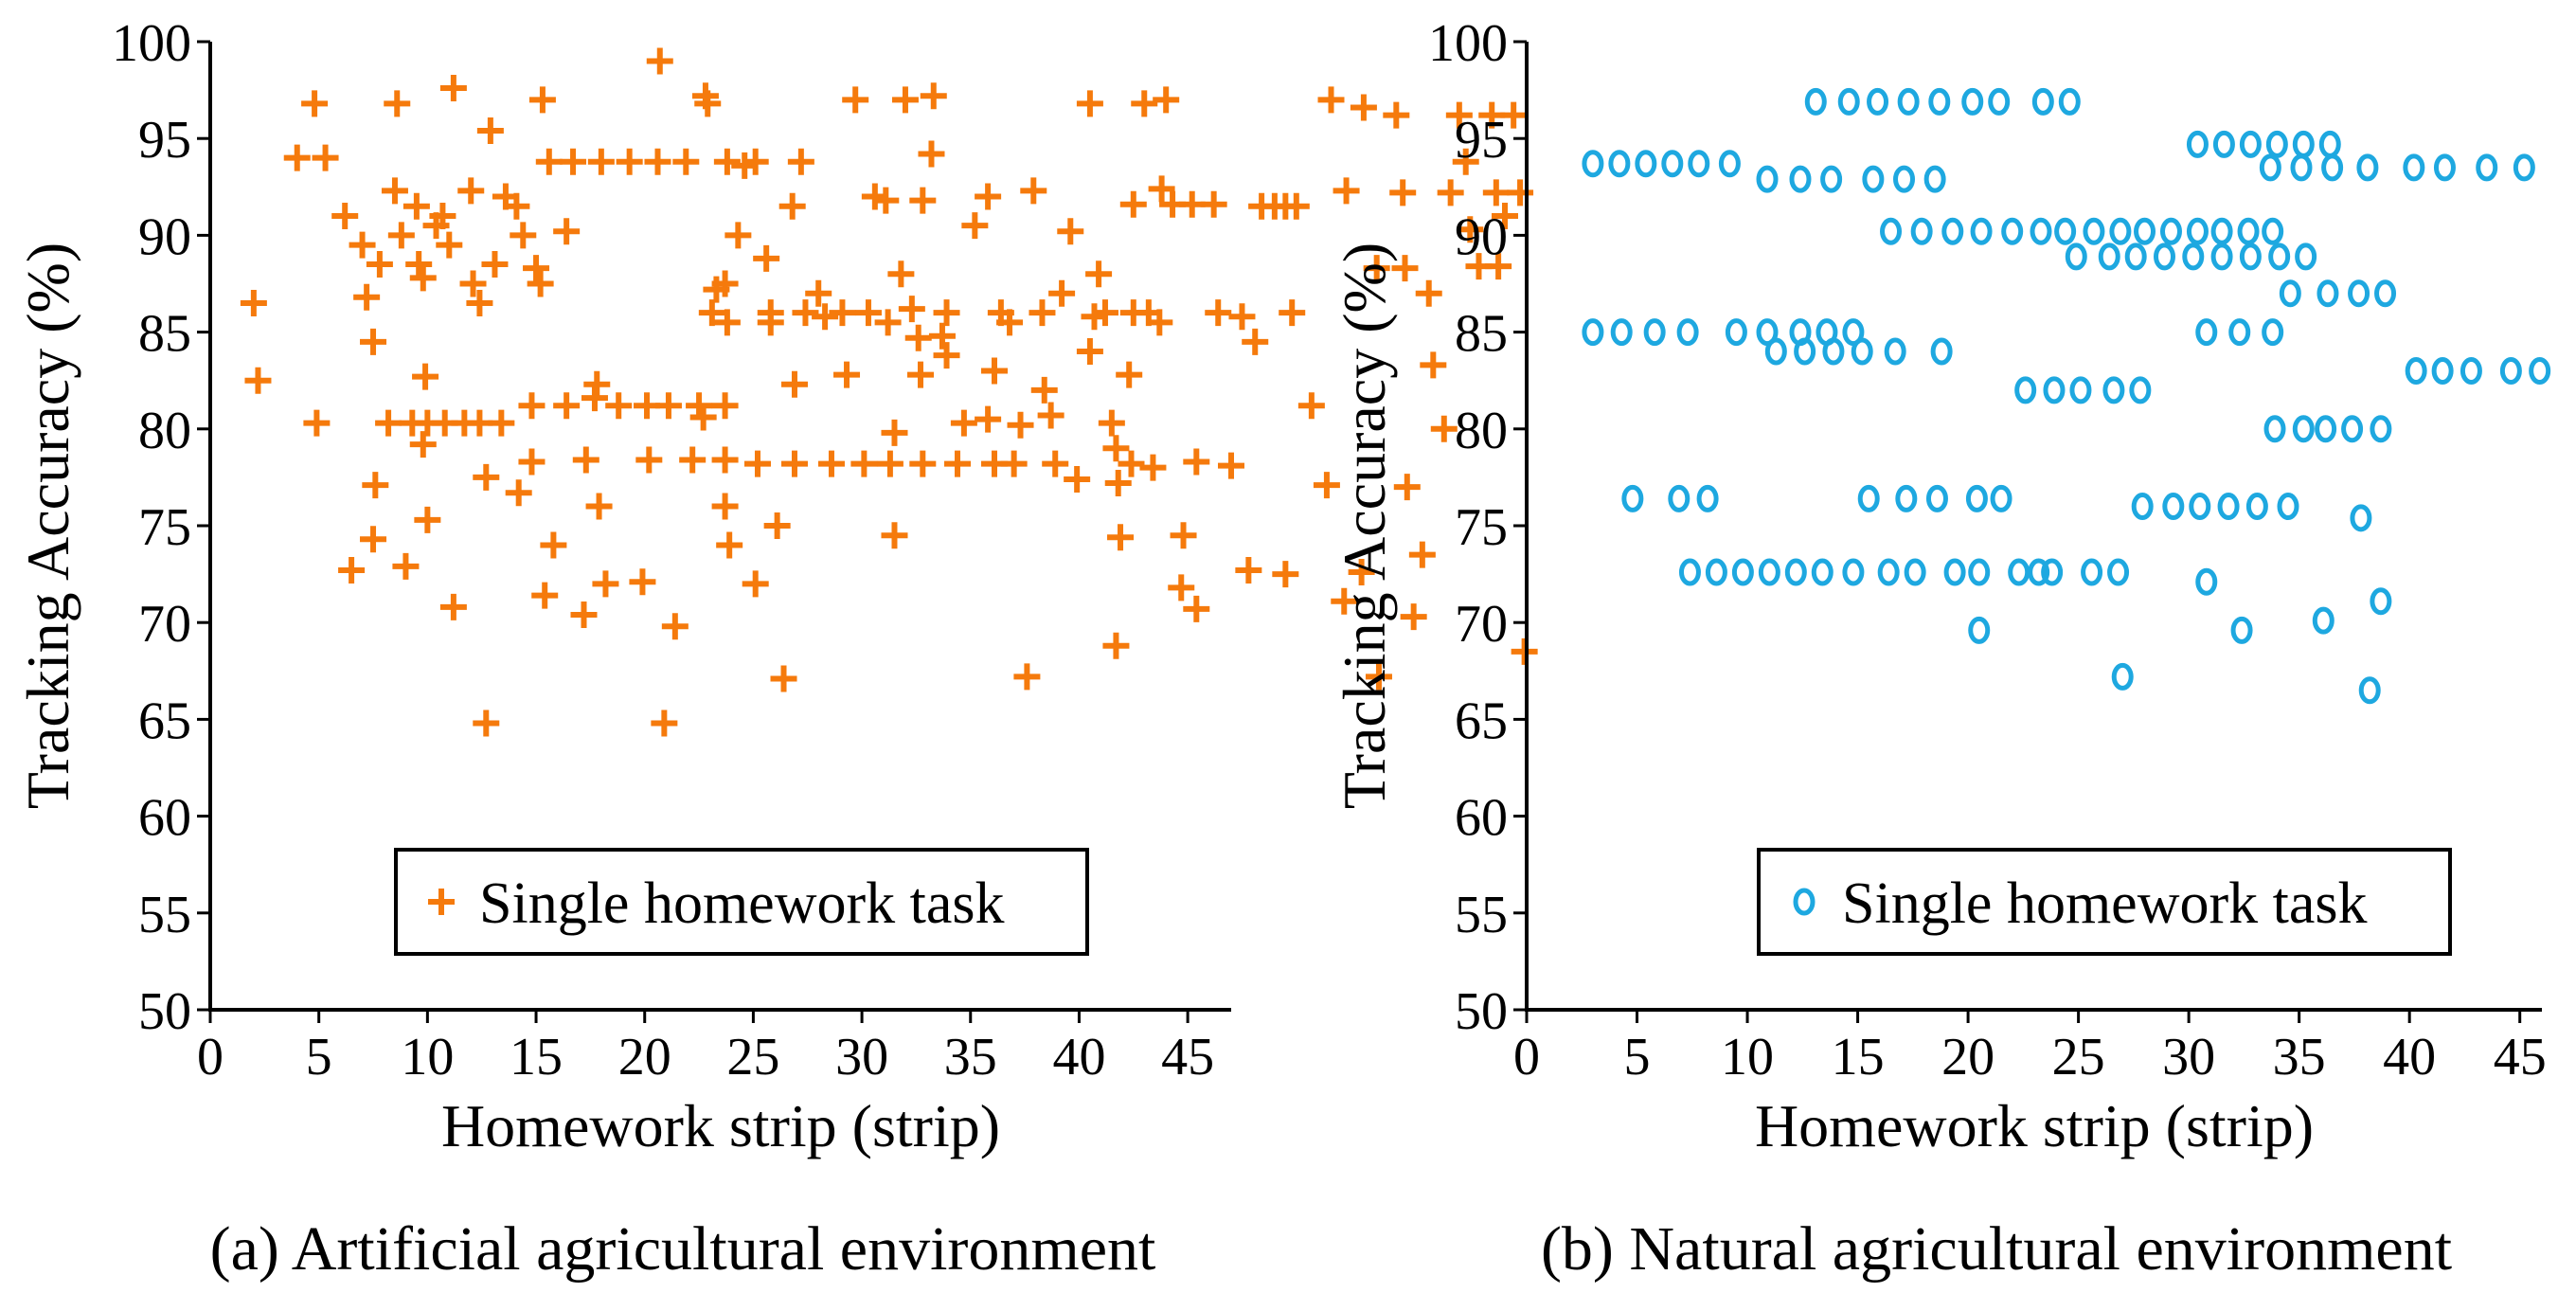 This screenshot has height=1311, width=2576. I want to click on y-tick-label: 70, so click(1481, 624).